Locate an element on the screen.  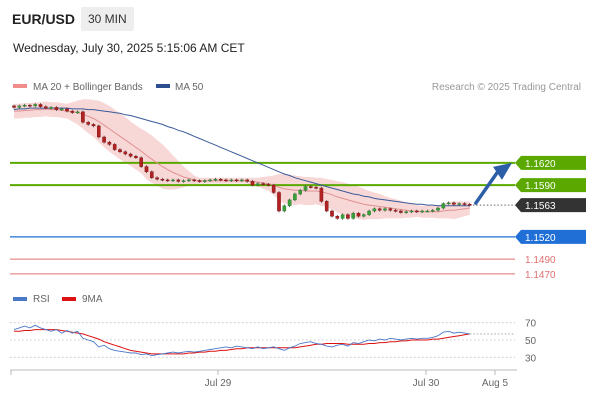
ma50-legend-swatch is located at coordinates (163, 86).